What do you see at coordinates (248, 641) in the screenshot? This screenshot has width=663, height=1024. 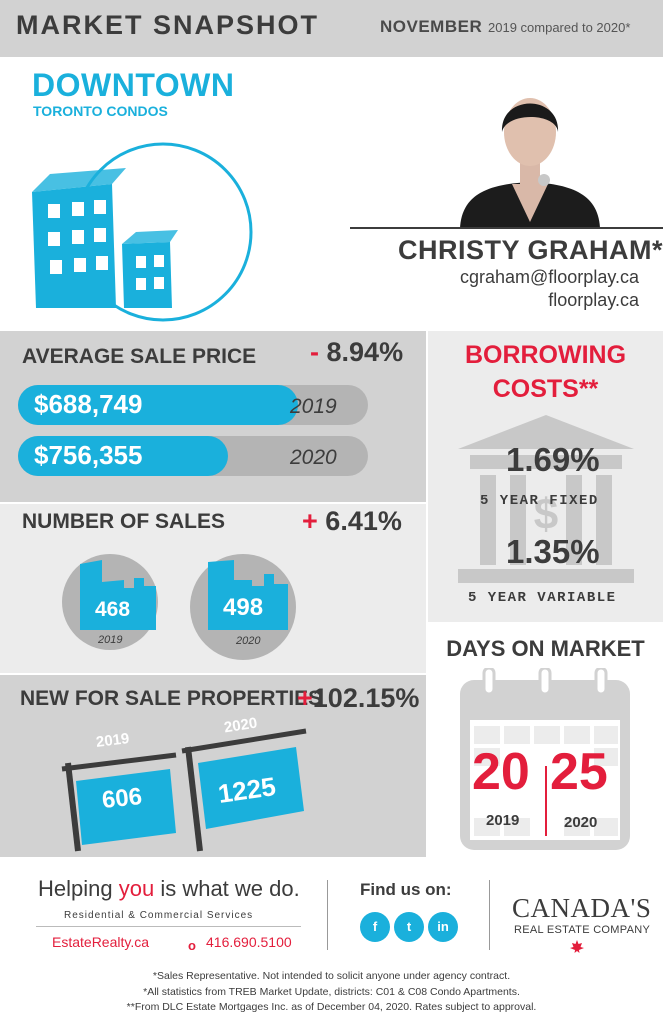 I see `sales-year-2020: 2020` at bounding box center [248, 641].